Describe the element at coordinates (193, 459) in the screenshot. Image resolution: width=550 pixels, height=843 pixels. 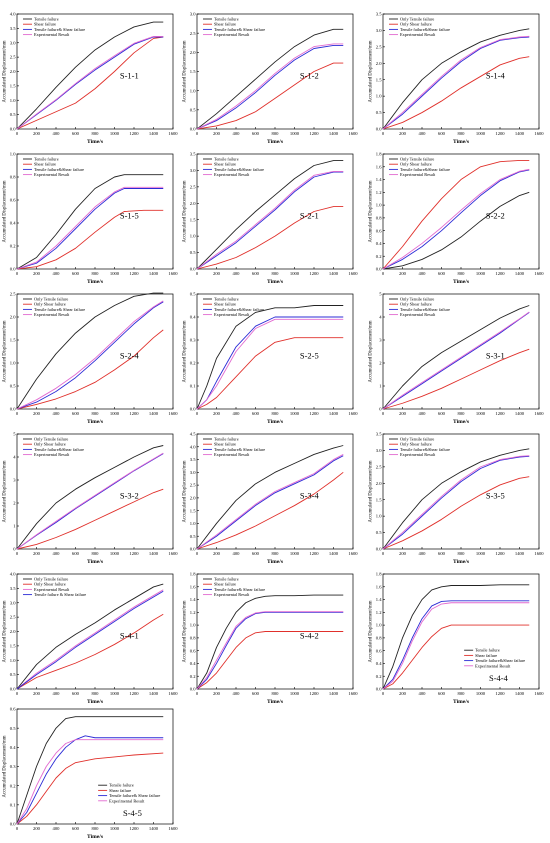
I see `y-tick-label: 3.5` at that location.